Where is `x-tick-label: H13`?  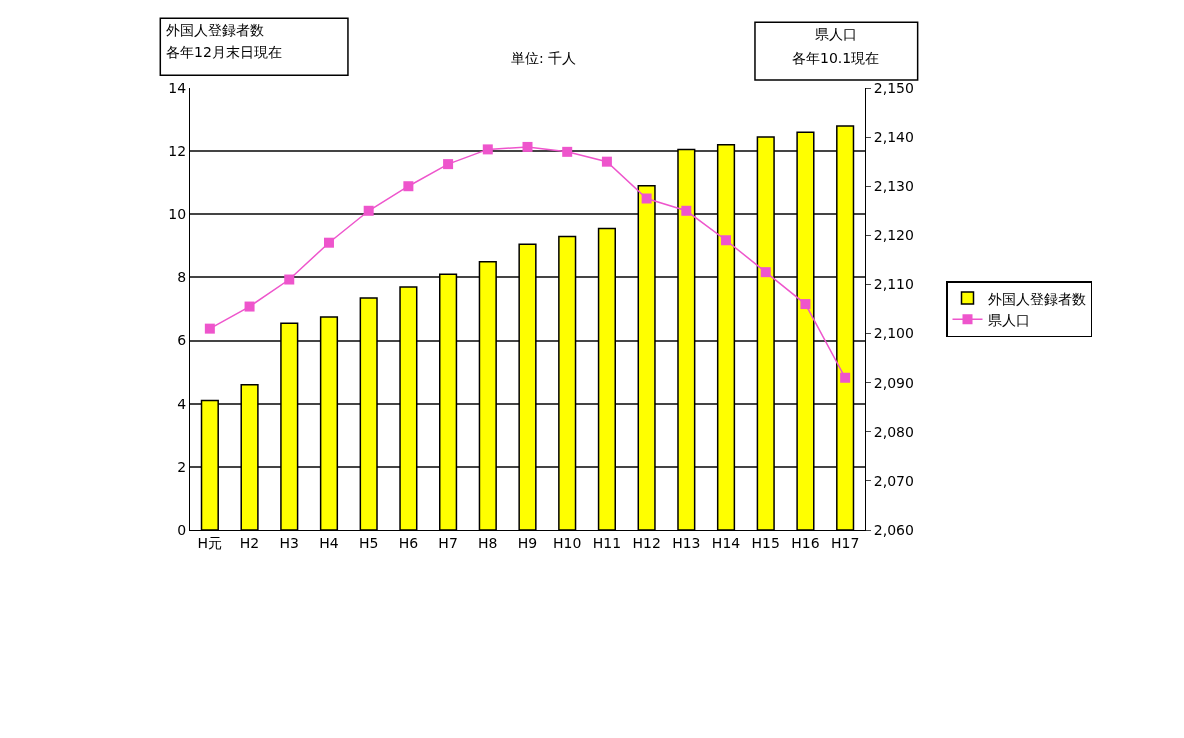 x-tick-label: H13 is located at coordinates (686, 542).